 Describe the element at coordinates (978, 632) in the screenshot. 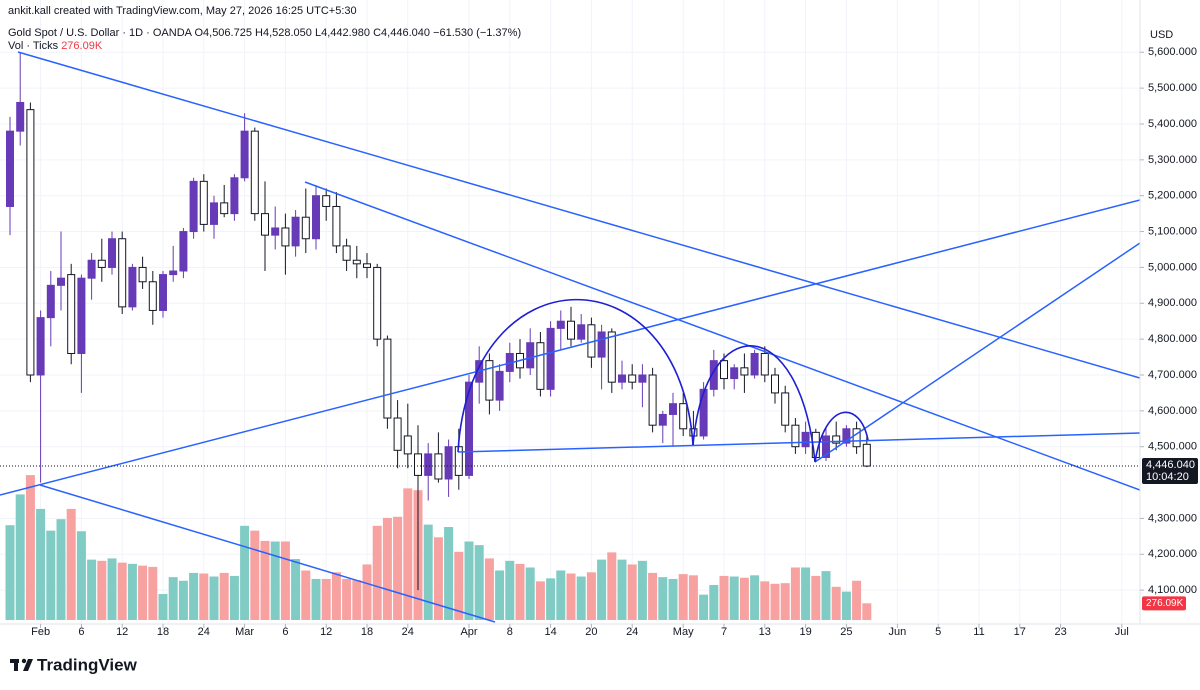

I see `x-tick-label: 11` at that location.